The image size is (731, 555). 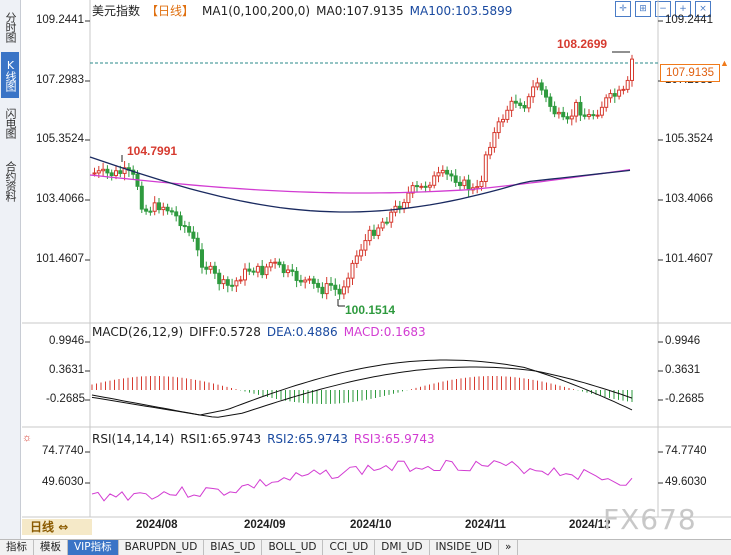 What do you see at coordinates (10, 181) in the screenshot?
I see `tab-contract: 合约资料` at bounding box center [10, 181].